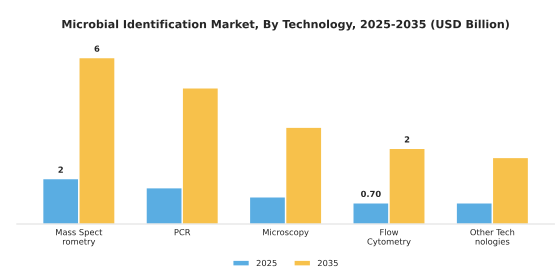  I want to click on data-label: 0.70, so click(371, 194).